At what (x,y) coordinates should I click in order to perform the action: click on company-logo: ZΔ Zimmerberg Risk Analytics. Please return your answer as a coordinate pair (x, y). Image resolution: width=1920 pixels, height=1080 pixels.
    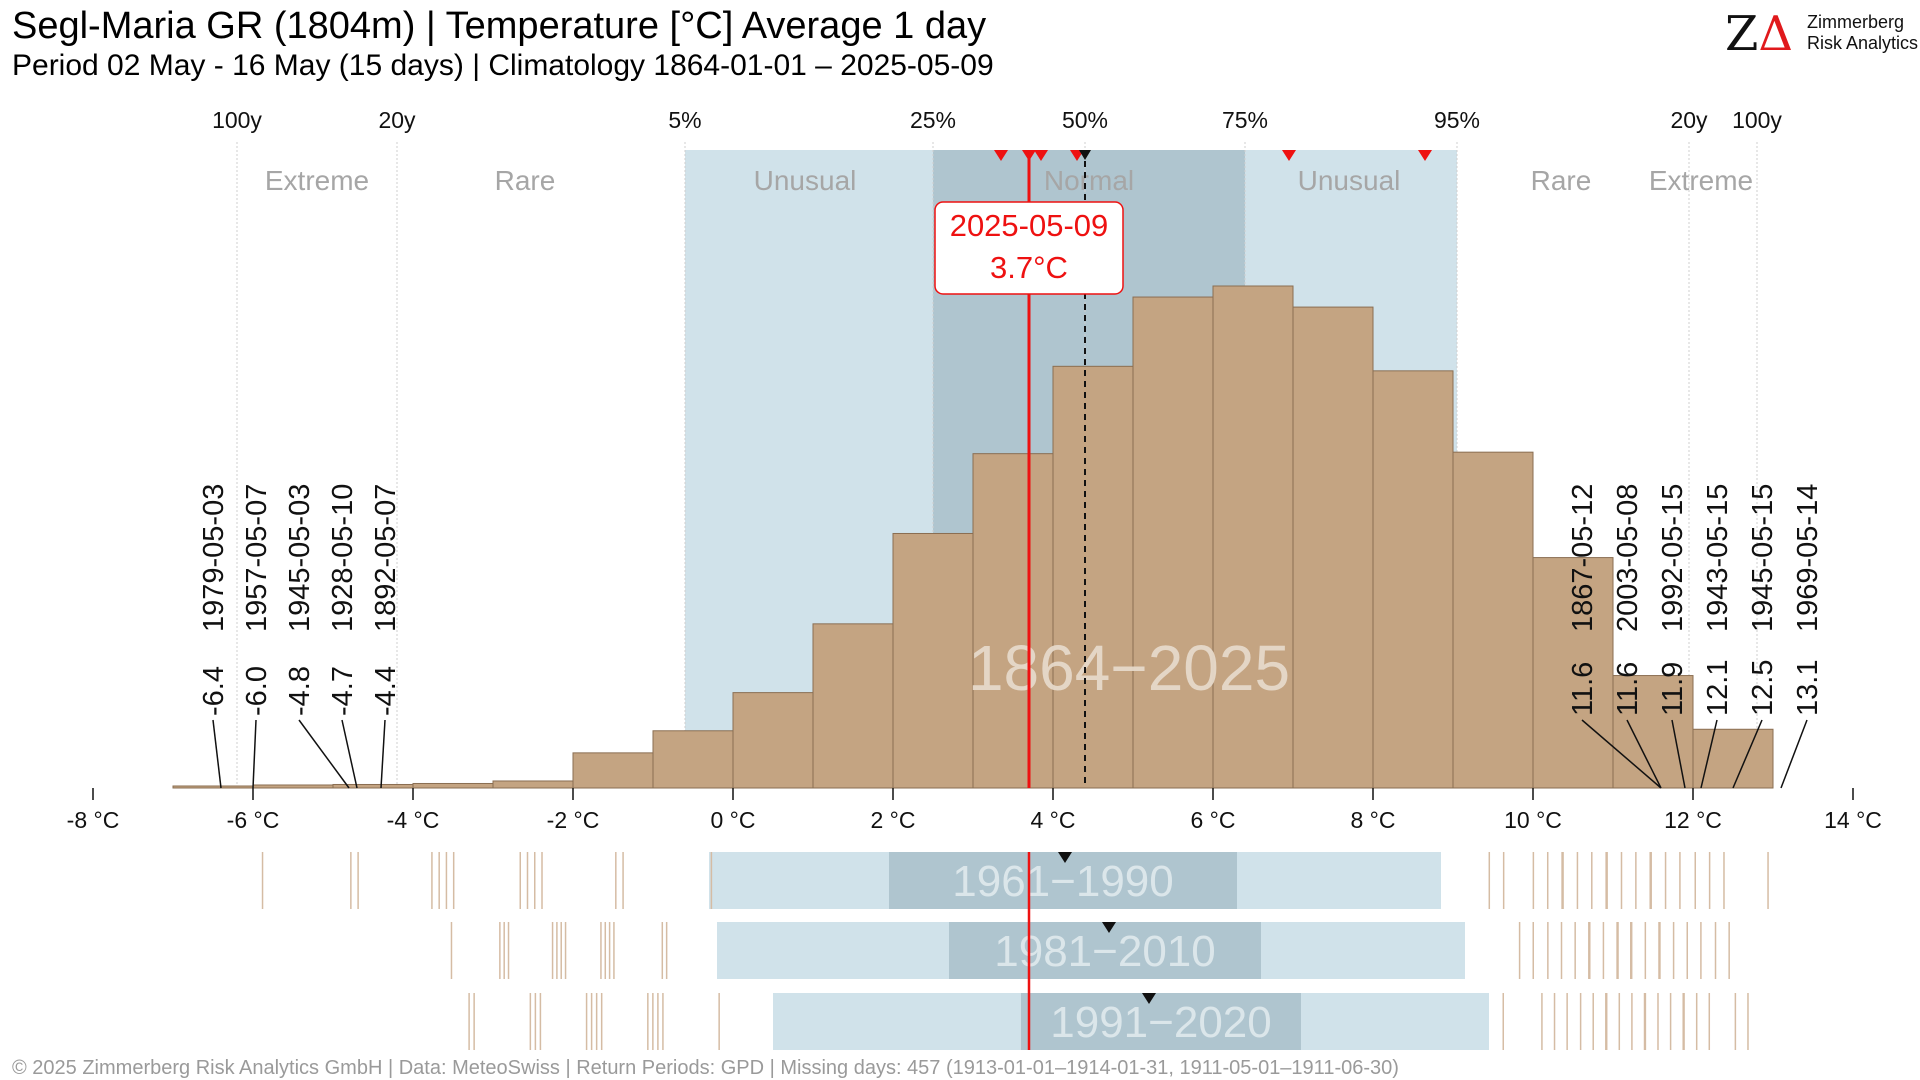
    Looking at the image, I should click on (1821, 34).